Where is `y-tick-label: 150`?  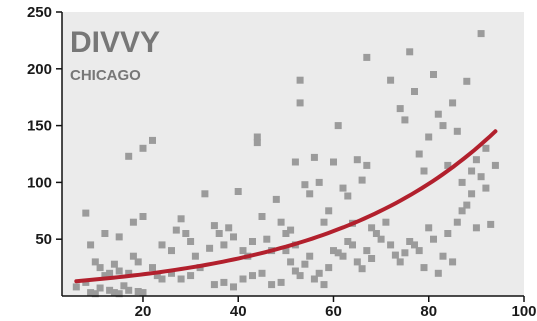
y-tick-label: 150 is located at coordinates (39, 126).